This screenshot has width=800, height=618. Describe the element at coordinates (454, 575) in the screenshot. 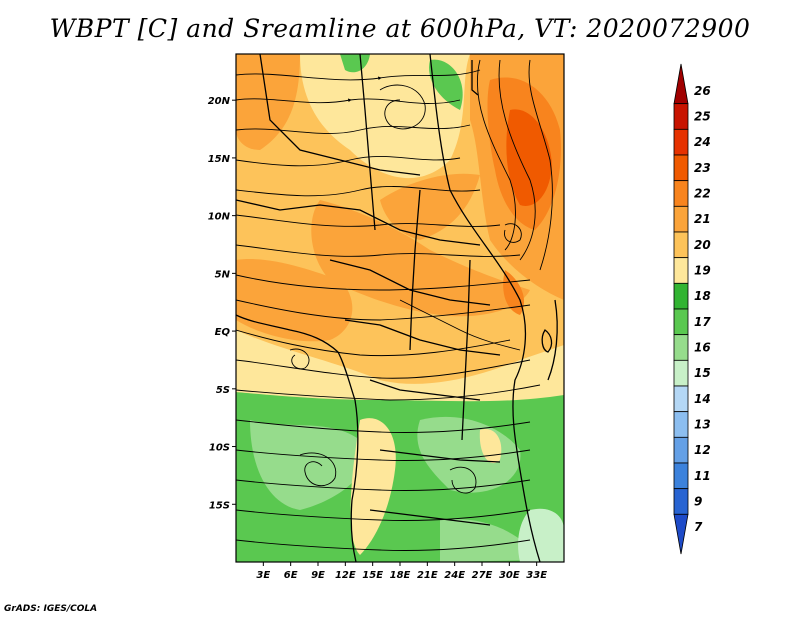

I see `lon-tick-label: 24E` at that location.